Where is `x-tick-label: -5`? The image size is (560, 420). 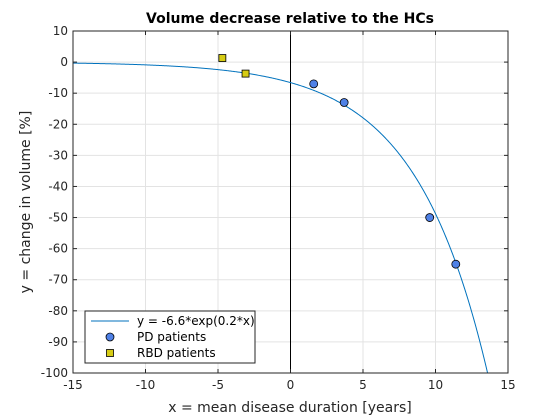
x-tick-label: -5 is located at coordinates (218, 385).